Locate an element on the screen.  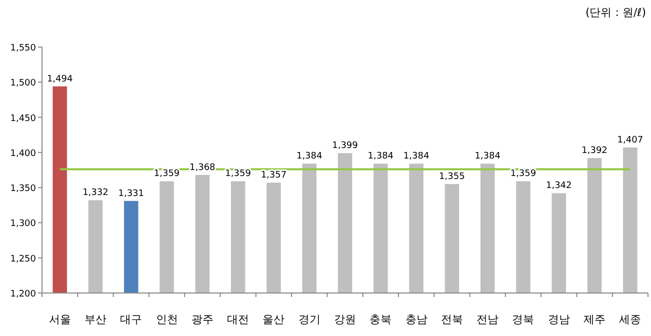
y-tick-label: 1,500 is located at coordinates (23, 83).